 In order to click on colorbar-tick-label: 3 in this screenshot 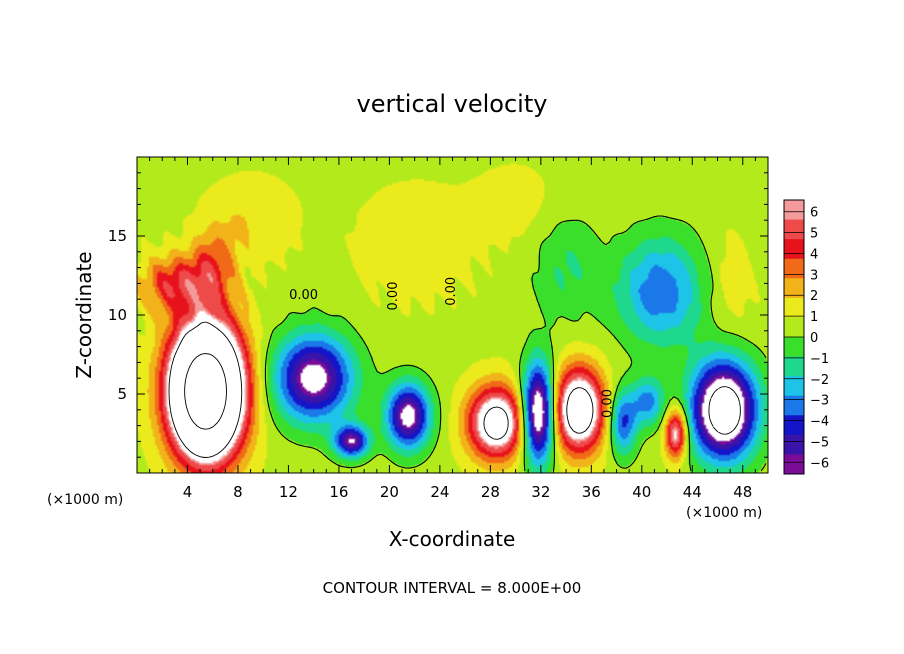, I will do `click(814, 275)`.